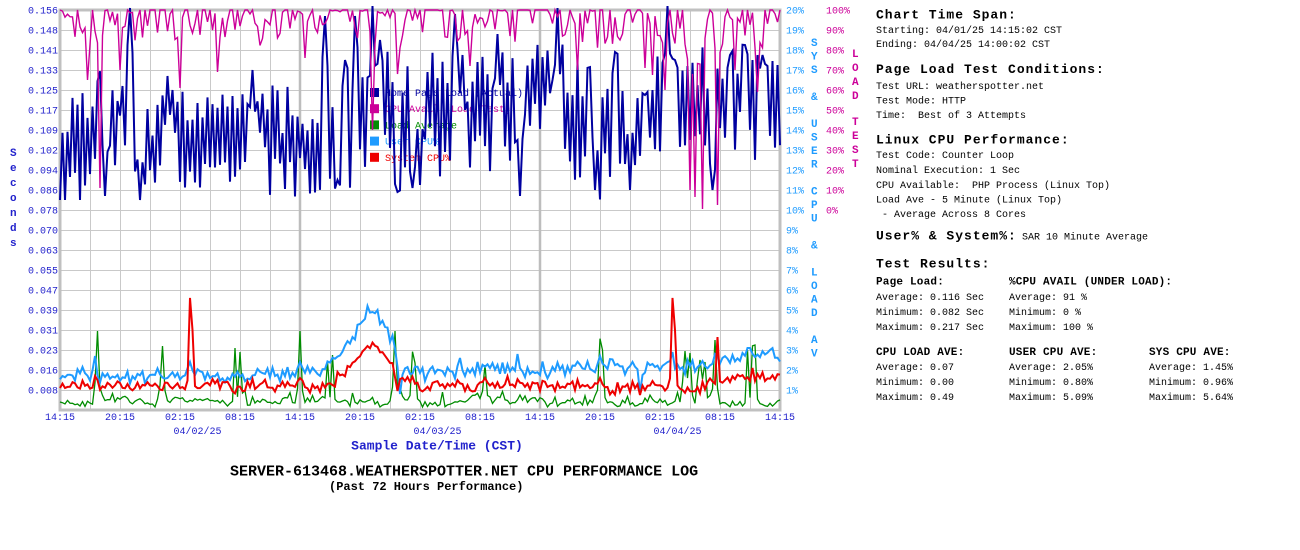 The width and height of the screenshot is (1300, 550). I want to click on svg-text: Y, so click(814, 58).